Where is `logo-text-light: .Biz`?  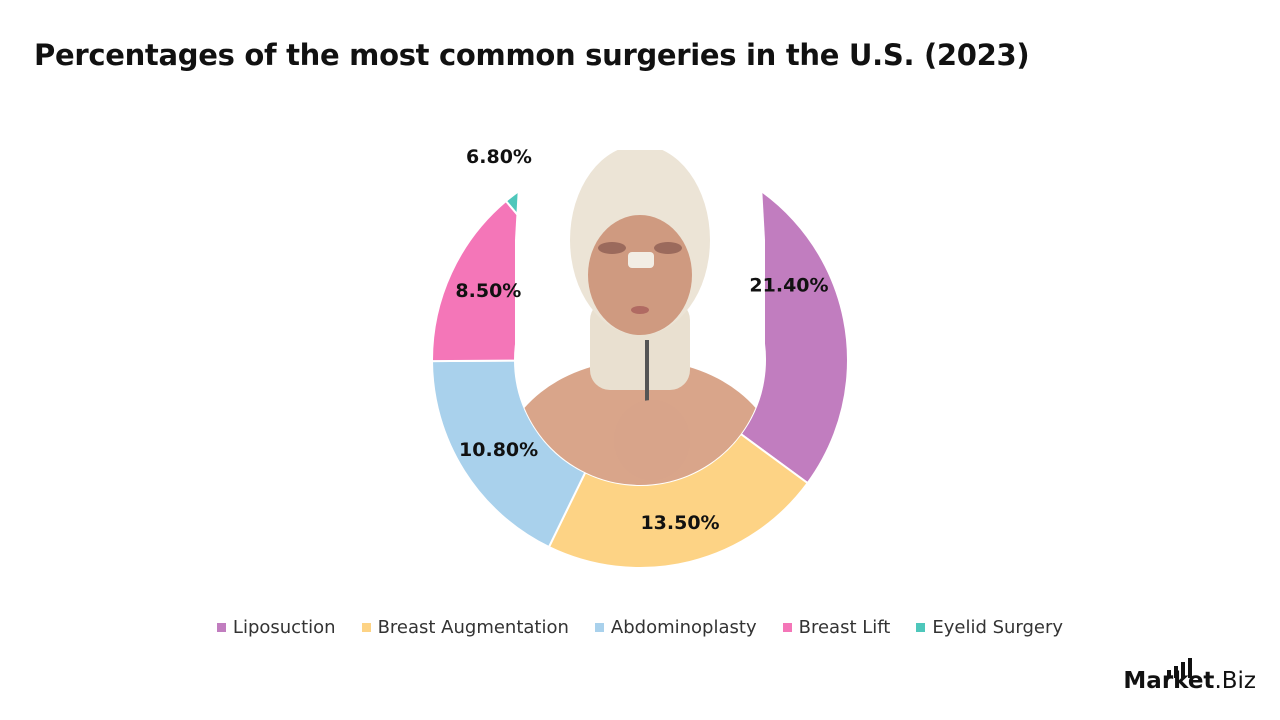
logo-text-light: .Biz is located at coordinates (1235, 681).